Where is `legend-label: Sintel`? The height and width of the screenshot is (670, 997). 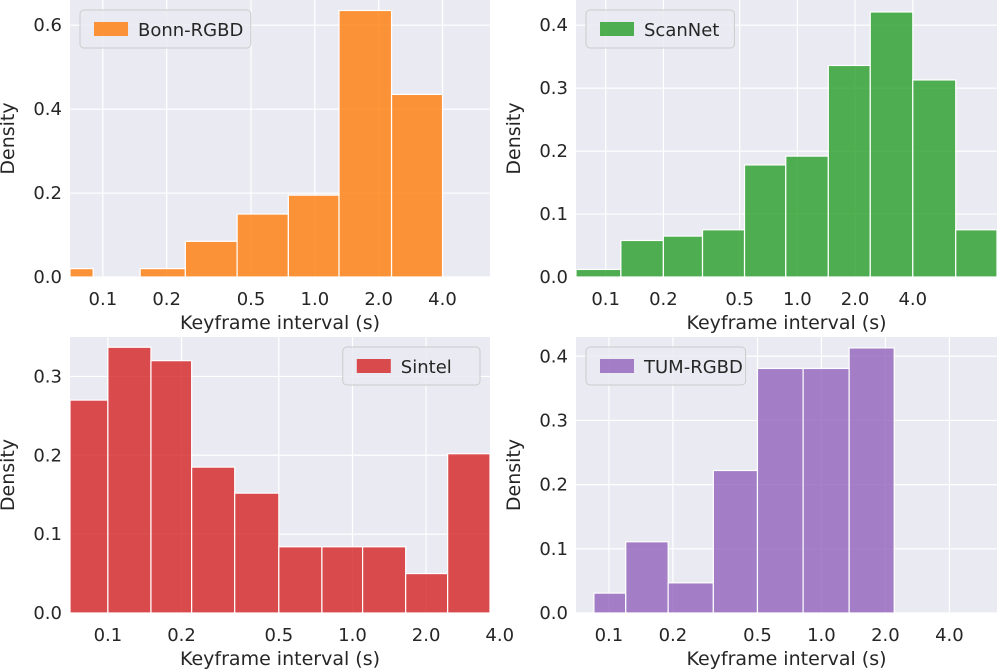
legend-label: Sintel is located at coordinates (426, 367).